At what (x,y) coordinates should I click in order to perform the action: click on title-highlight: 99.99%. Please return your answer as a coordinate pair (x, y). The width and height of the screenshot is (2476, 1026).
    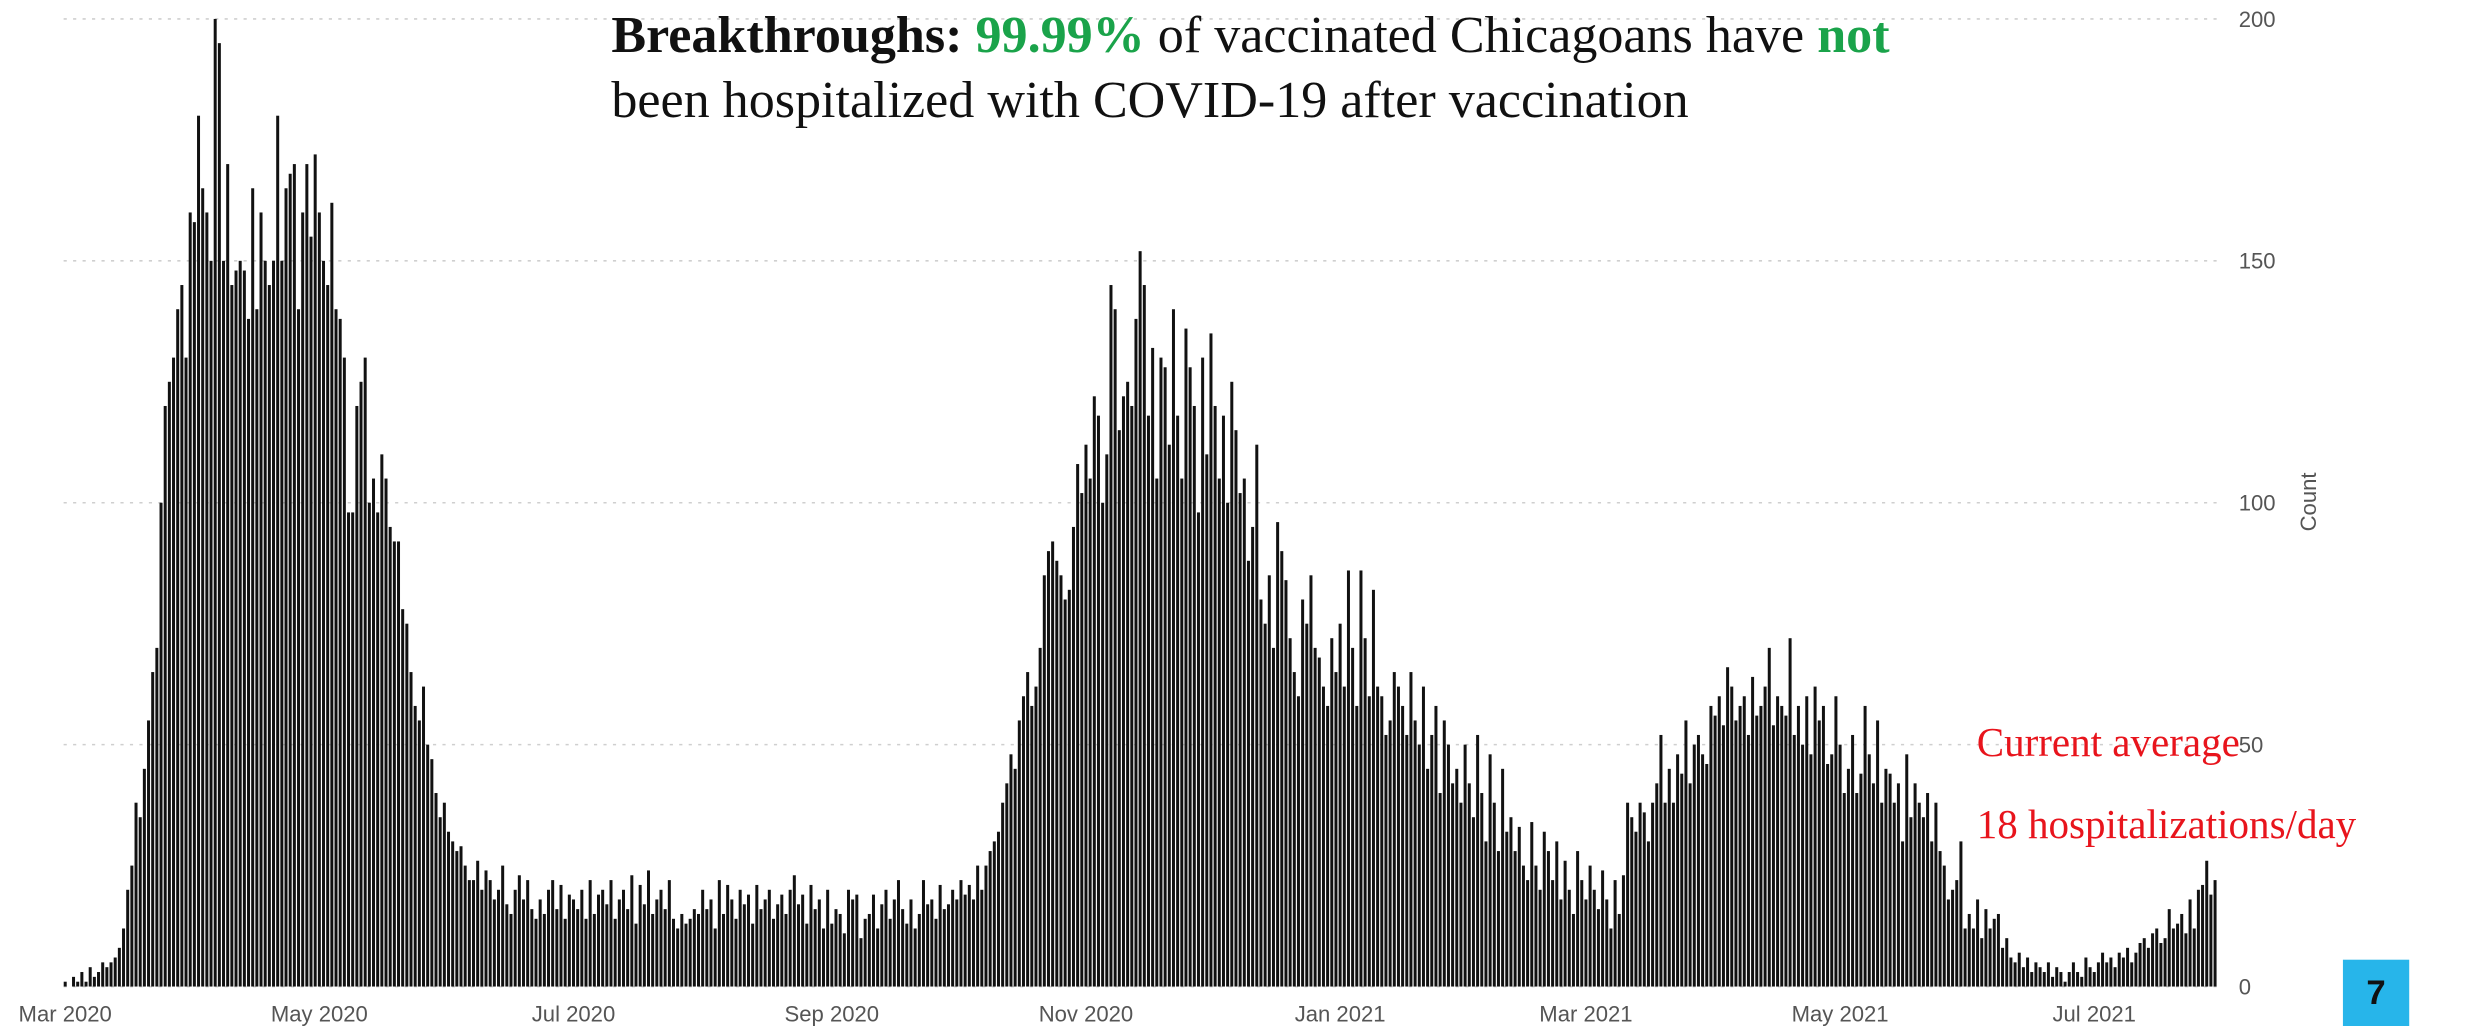
    Looking at the image, I should click on (1060, 35).